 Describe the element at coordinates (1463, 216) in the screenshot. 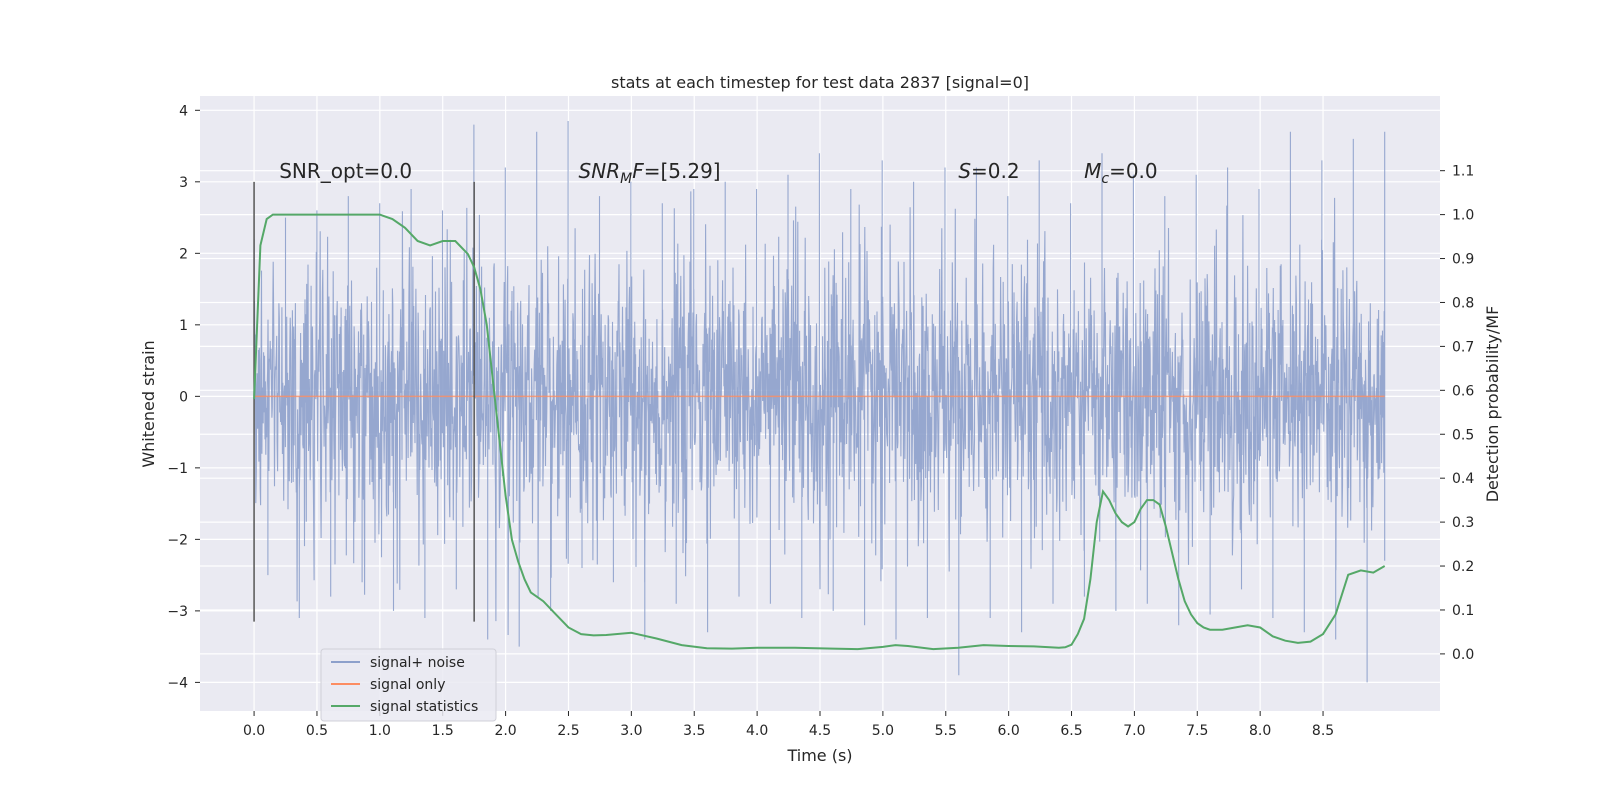

I see `y2-tick-label: 1.0` at that location.